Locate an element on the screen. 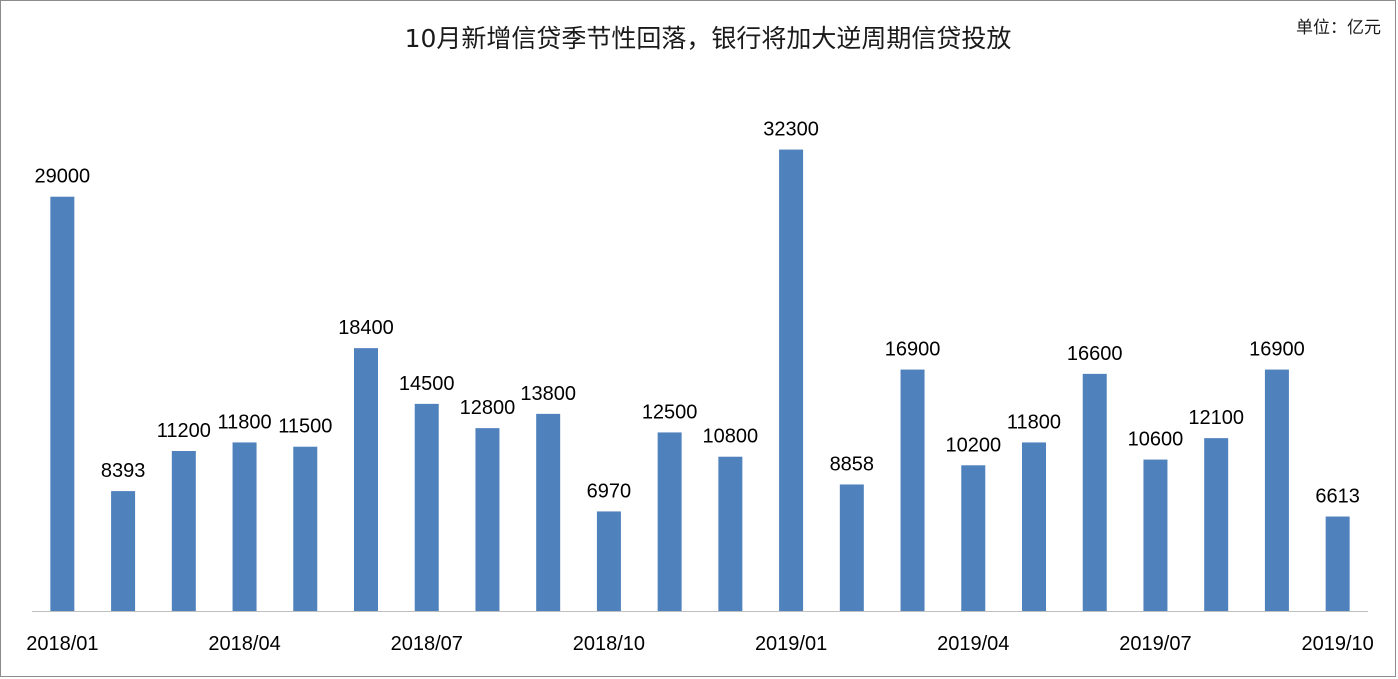 The width and height of the screenshot is (1398, 679). bar-2018/04 is located at coordinates (244, 526).